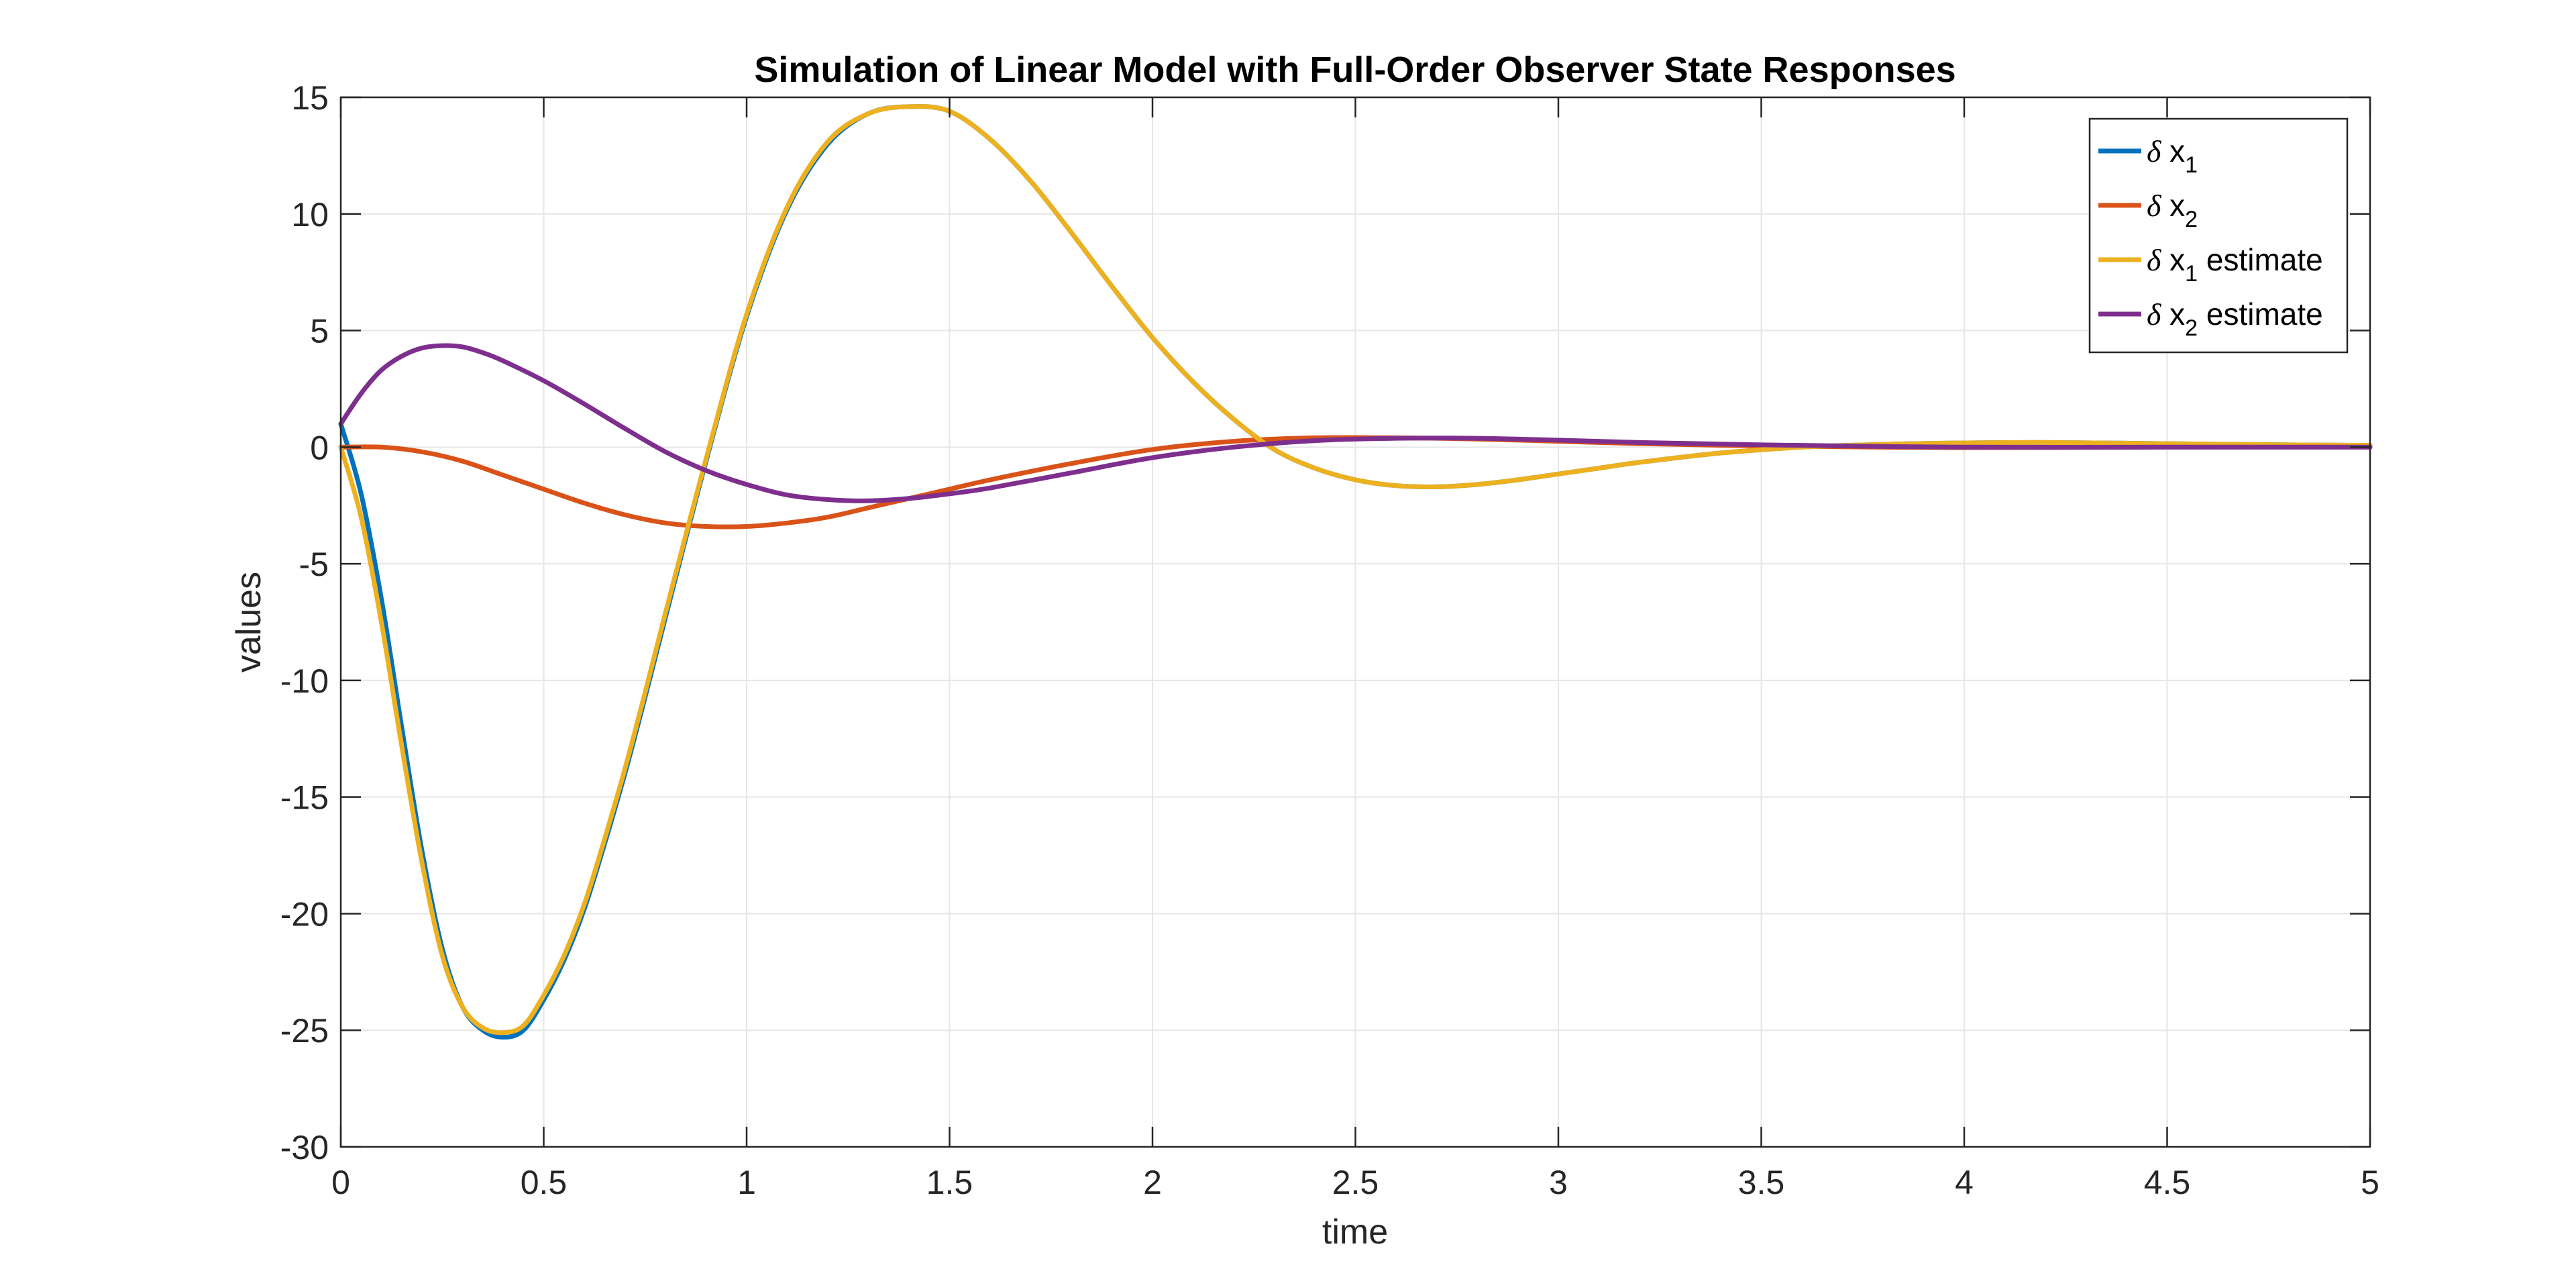  I want to click on y-tick-label: -20, so click(304, 914).